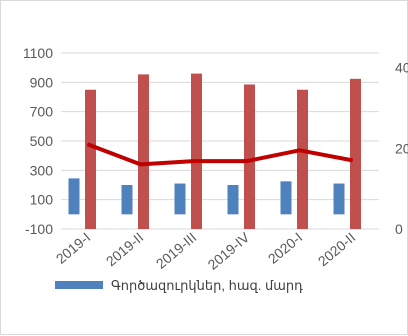  Describe the element at coordinates (229, 251) in the screenshot. I see `x-tick-label: 2019-IV` at that location.